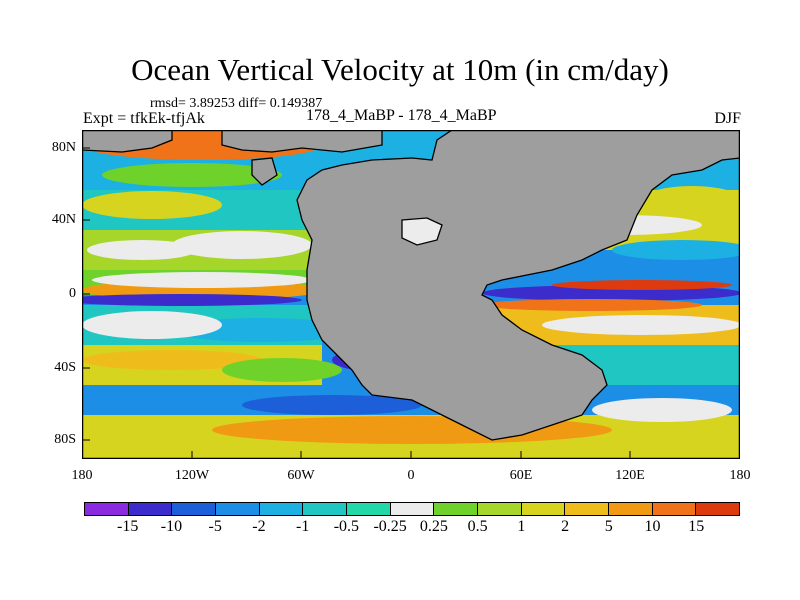  I want to click on colorbar-label: -0.25, so click(390, 526).